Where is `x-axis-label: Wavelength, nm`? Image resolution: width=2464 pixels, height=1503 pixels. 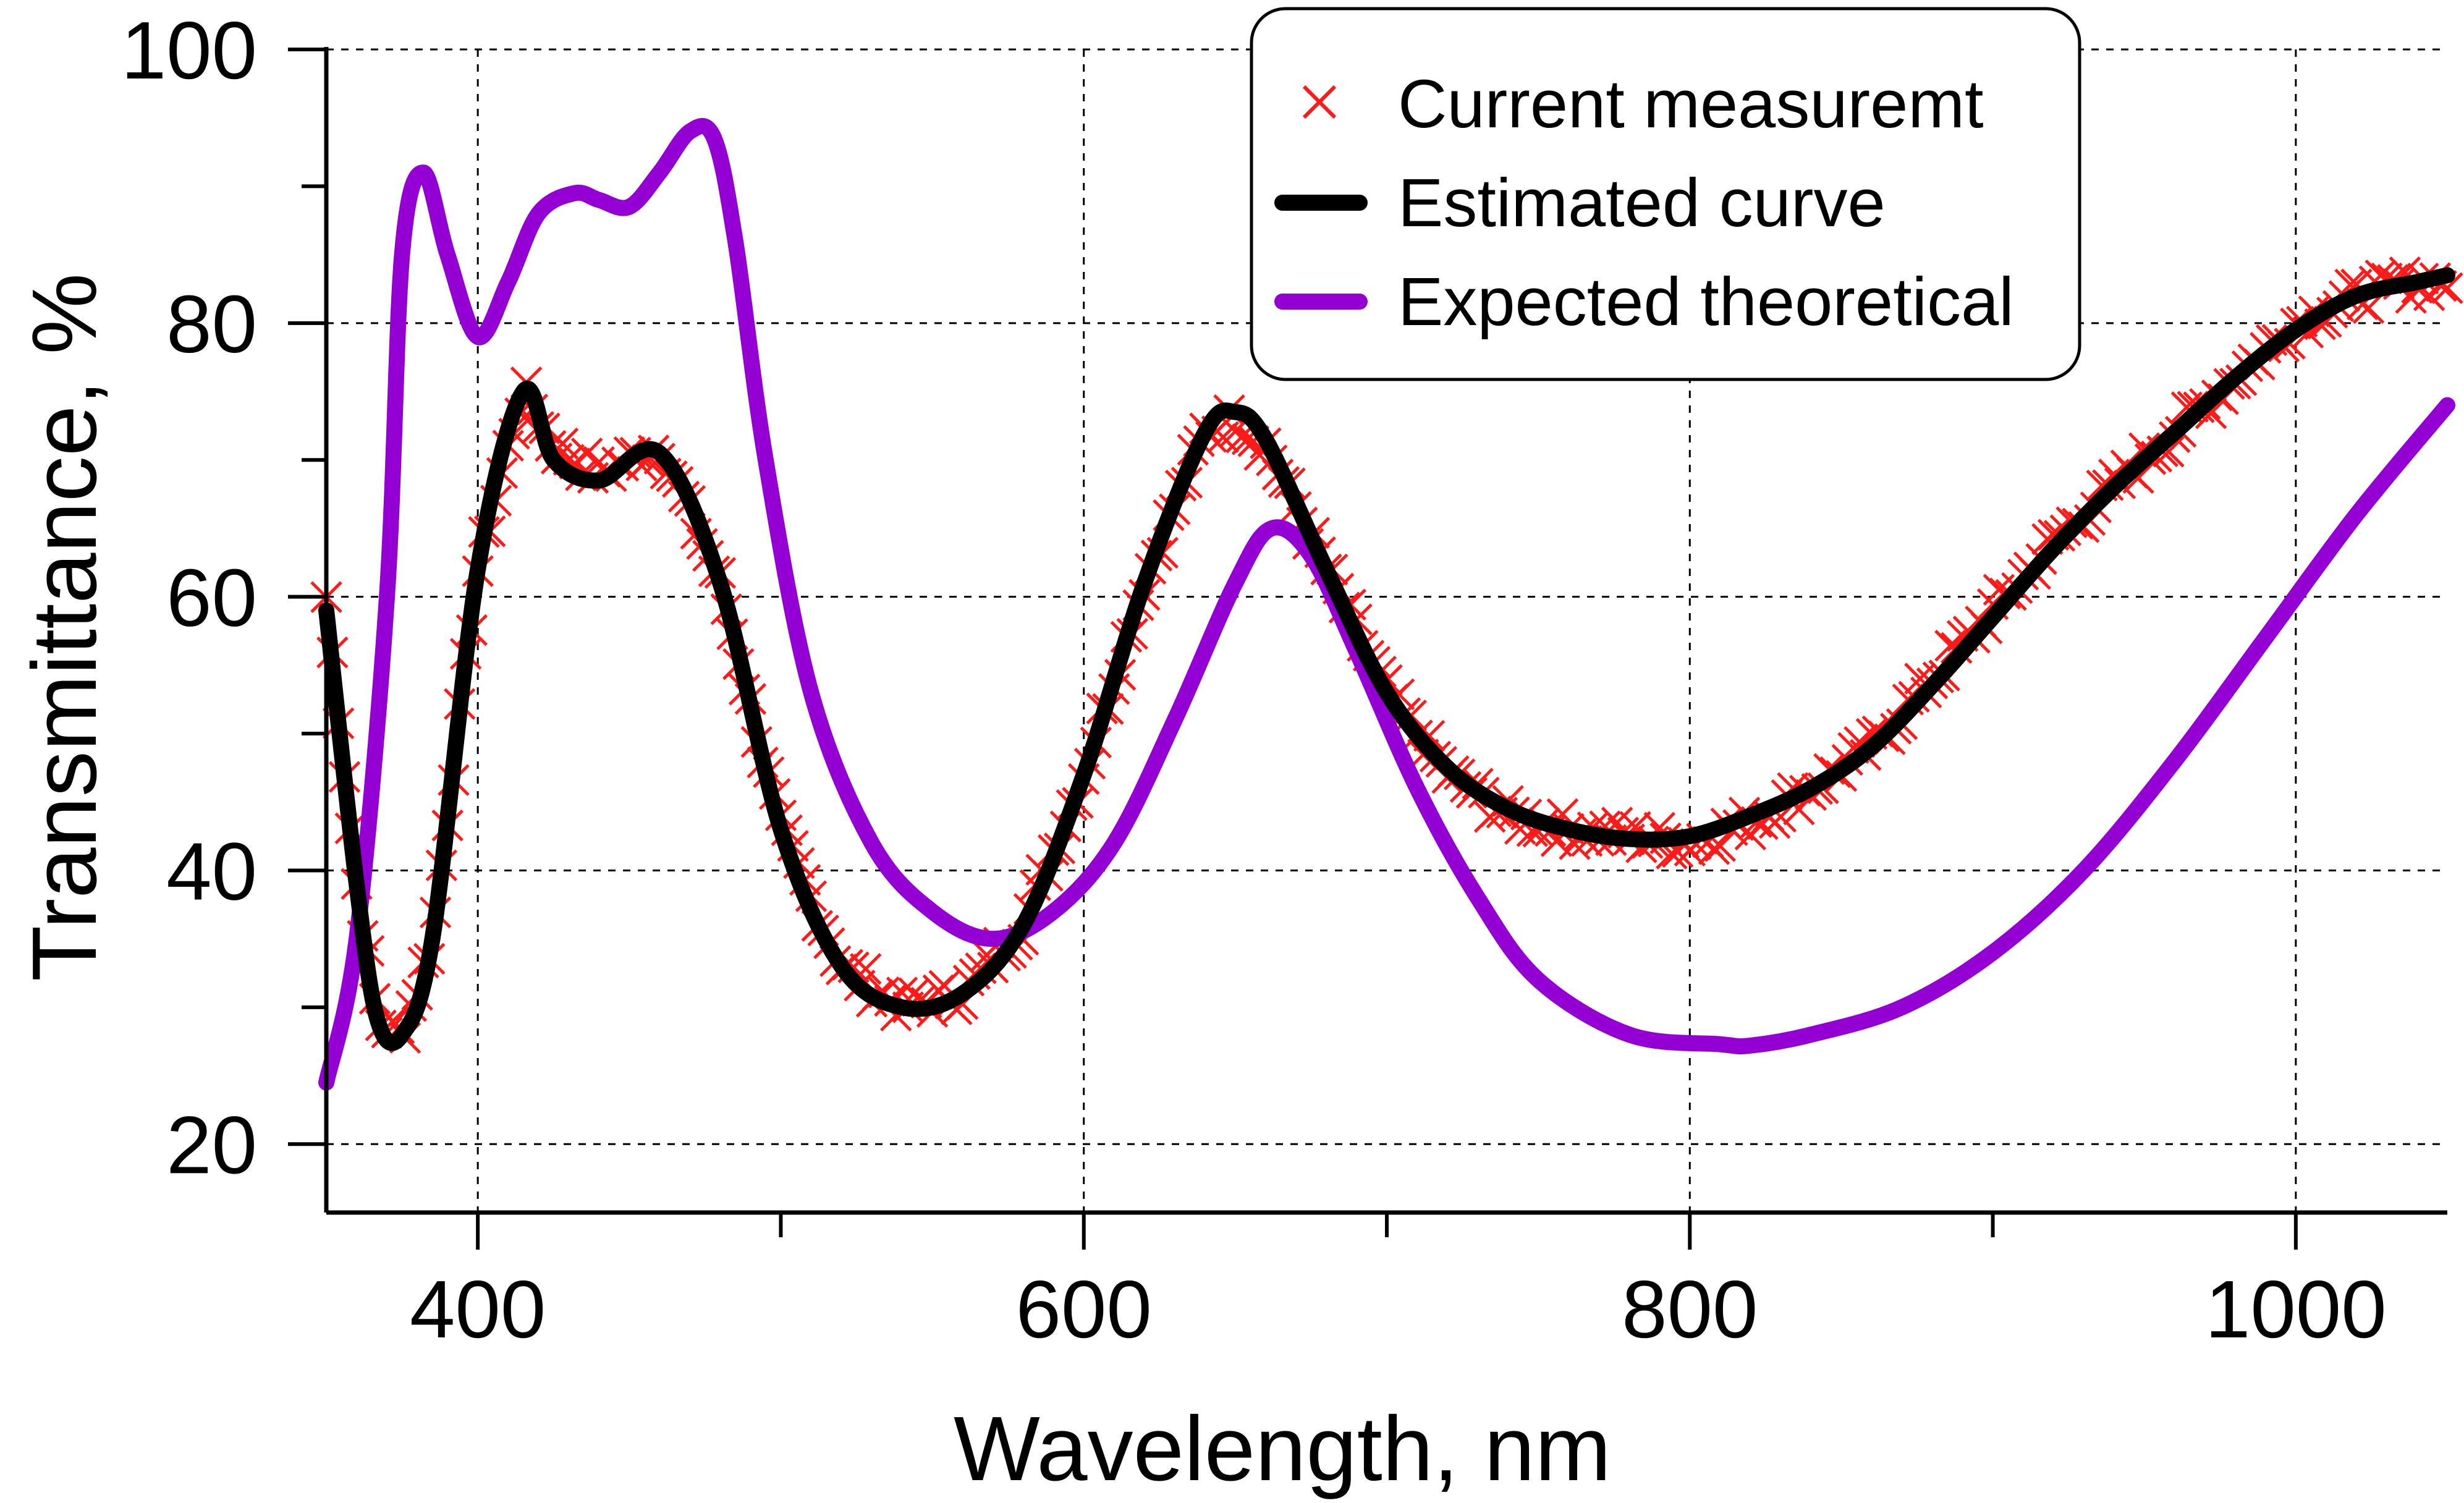
x-axis-label: Wavelength, nm is located at coordinates (1282, 1449).